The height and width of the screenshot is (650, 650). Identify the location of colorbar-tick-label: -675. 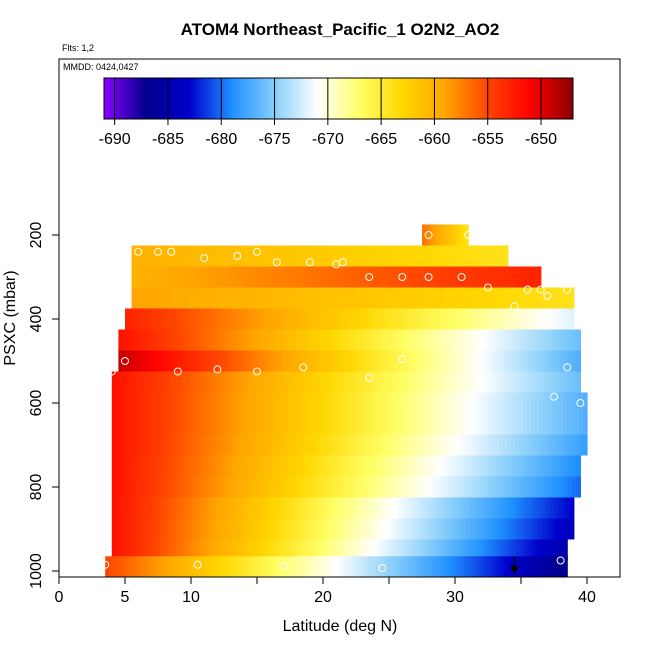
(275, 139).